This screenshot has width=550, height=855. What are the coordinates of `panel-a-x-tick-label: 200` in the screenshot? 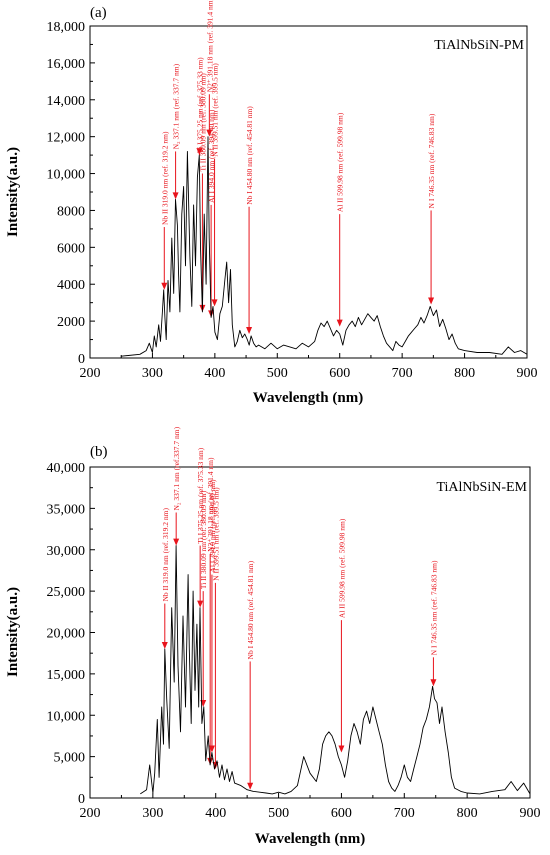 It's located at (90, 373).